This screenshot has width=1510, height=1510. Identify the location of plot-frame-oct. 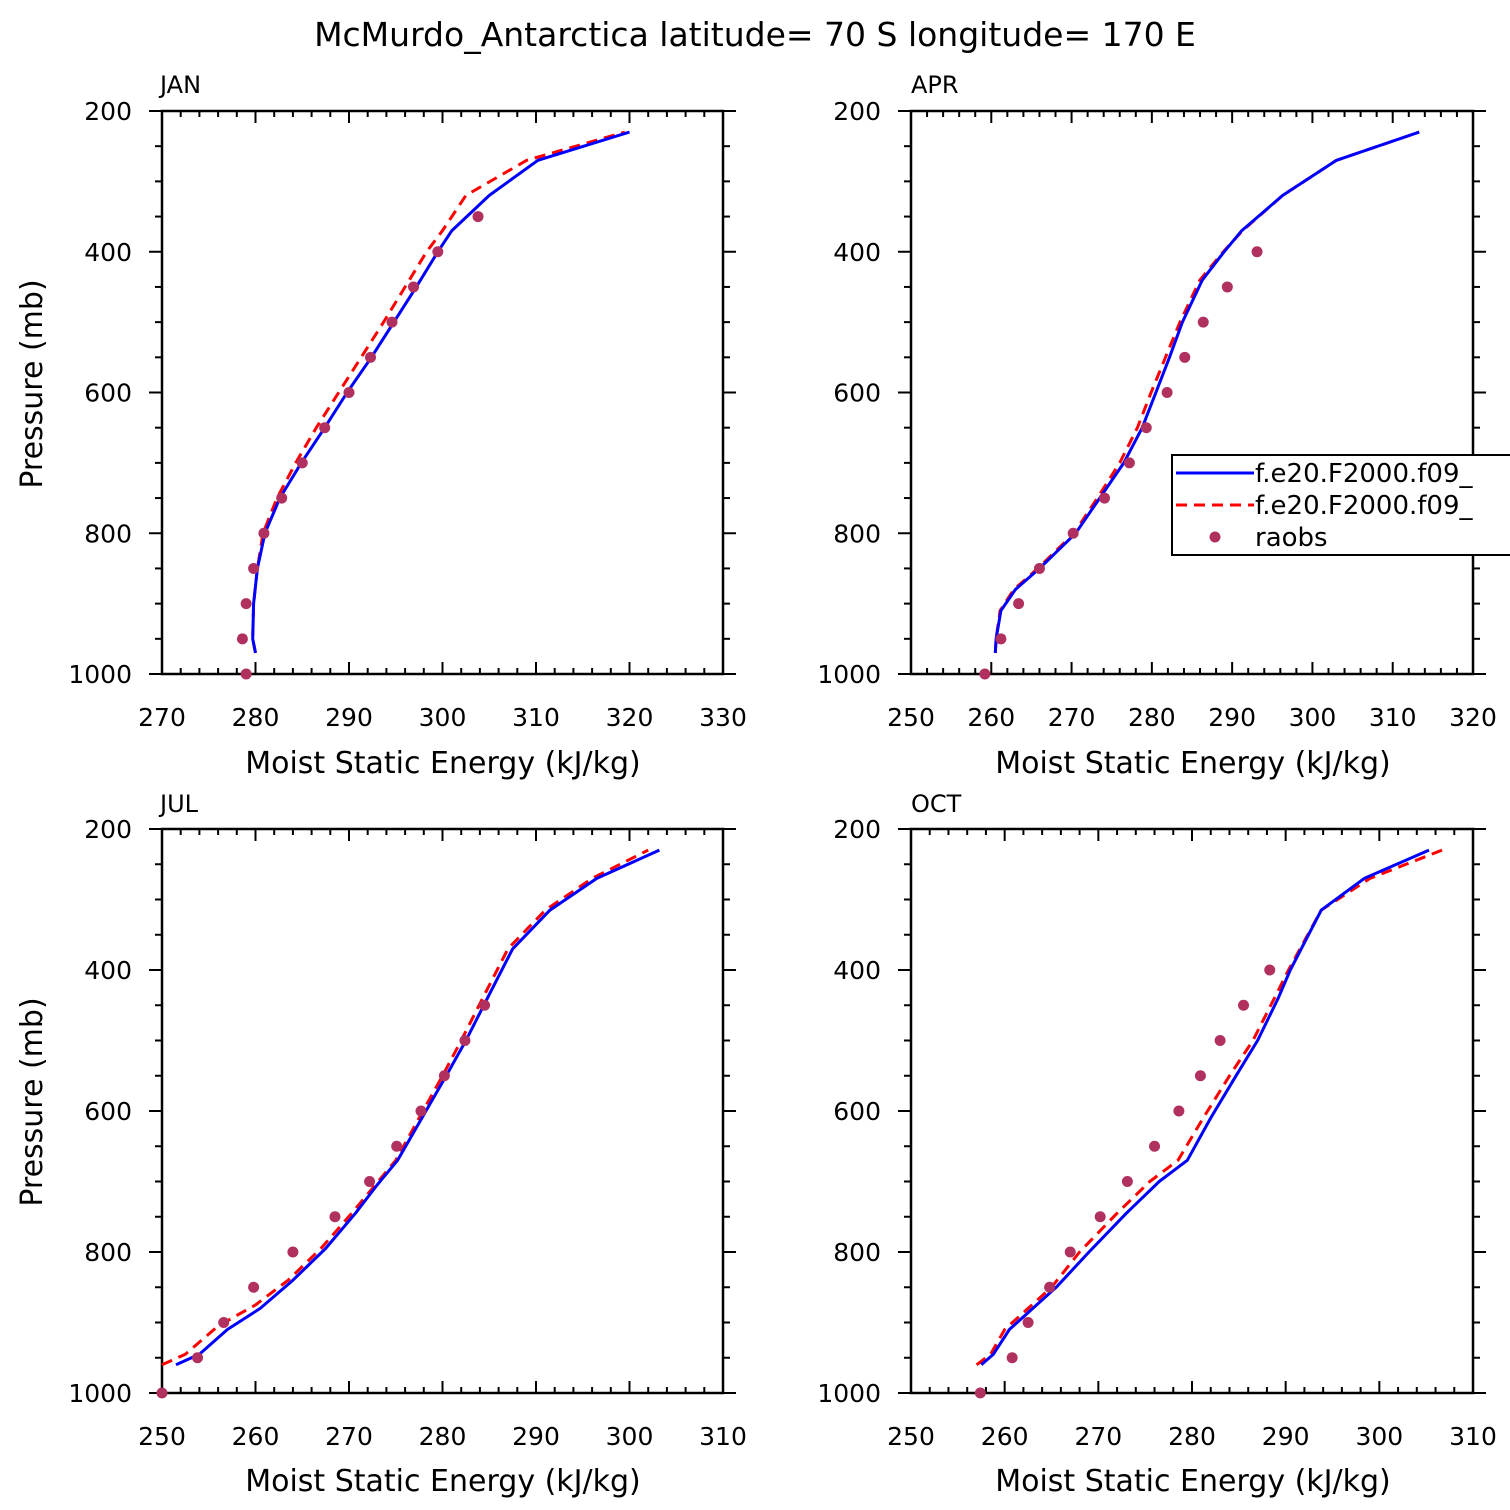
(1192, 1111).